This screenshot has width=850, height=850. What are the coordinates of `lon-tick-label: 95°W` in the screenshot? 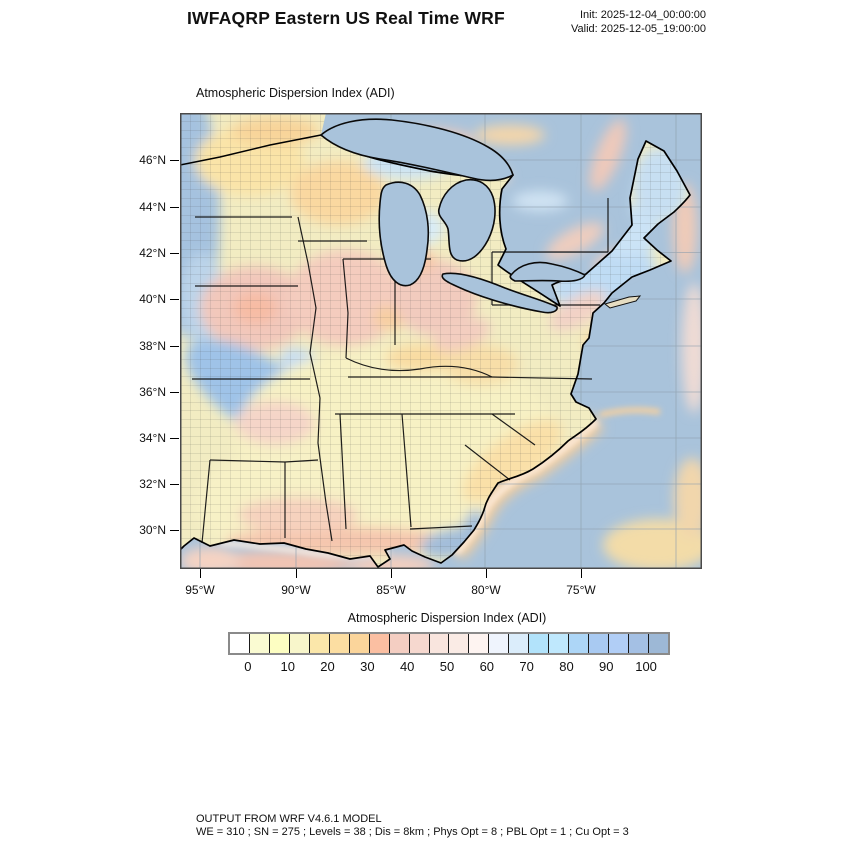 It's located at (200, 590).